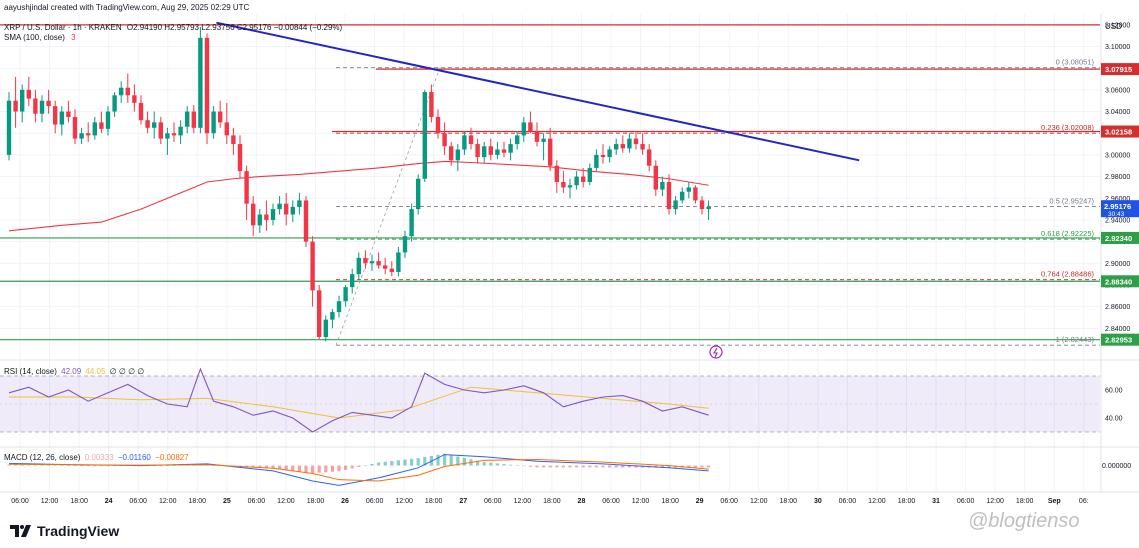 The width and height of the screenshot is (1139, 548). I want to click on macd-title: MACD (12, 26, close), so click(42, 457).